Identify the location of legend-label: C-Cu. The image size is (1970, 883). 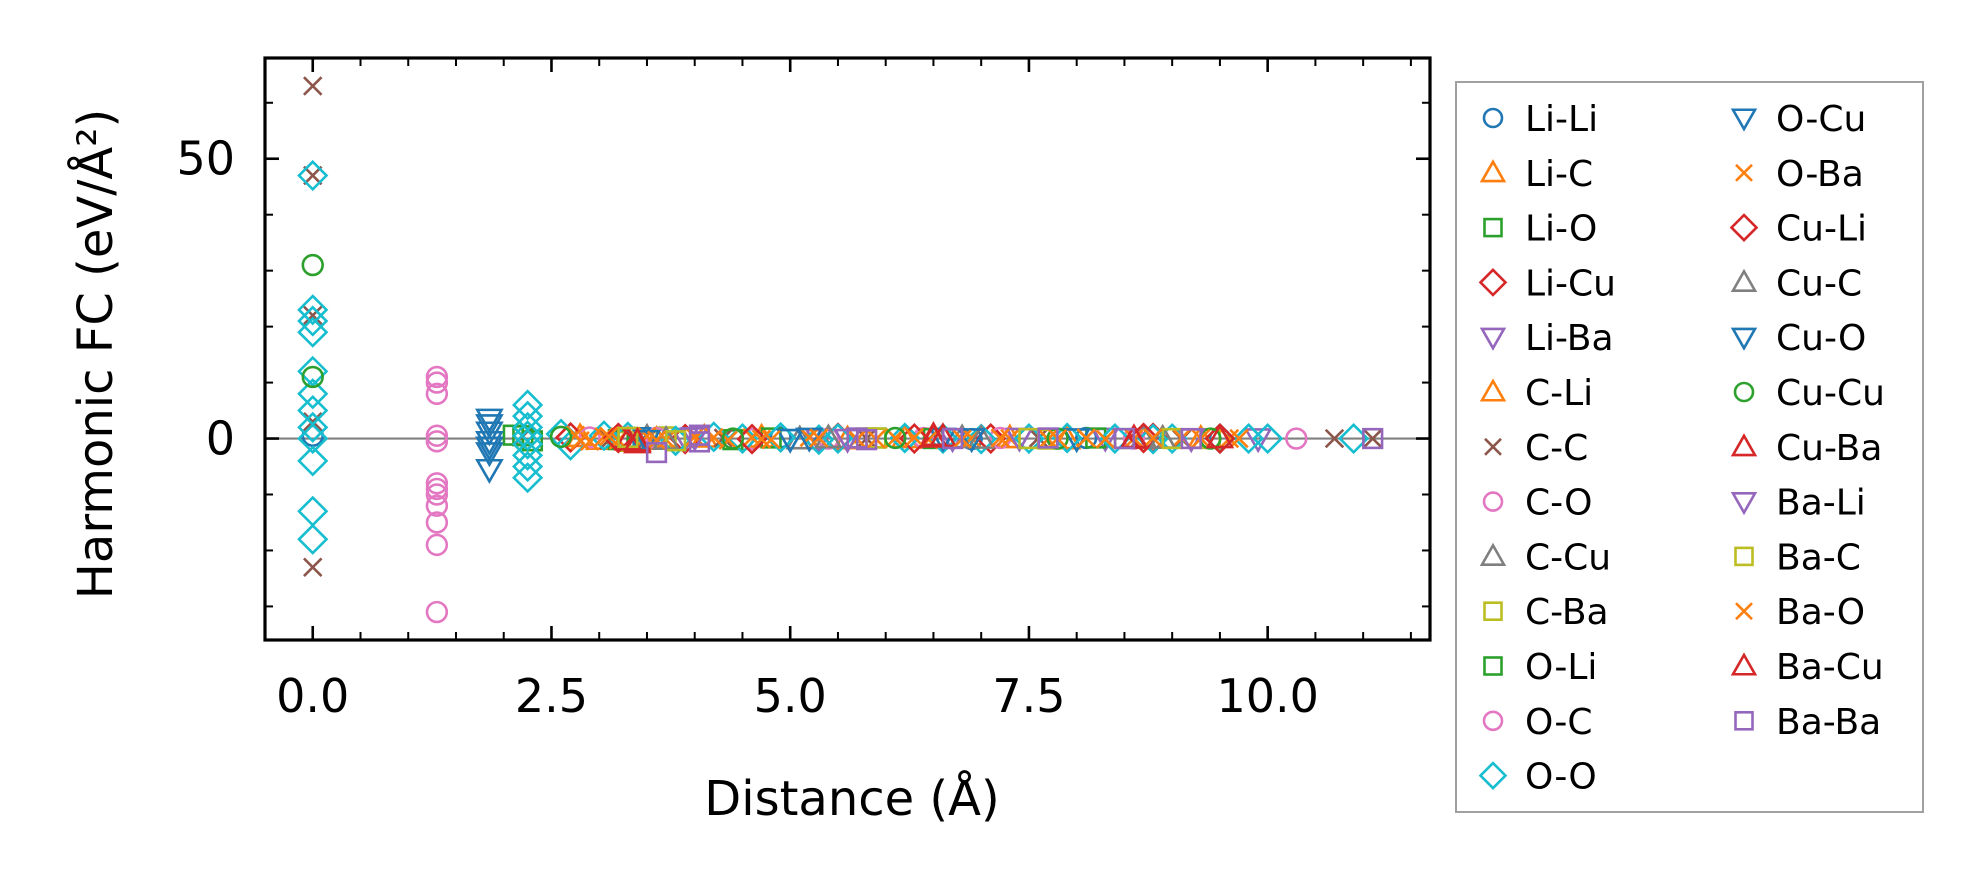
(1568, 557).